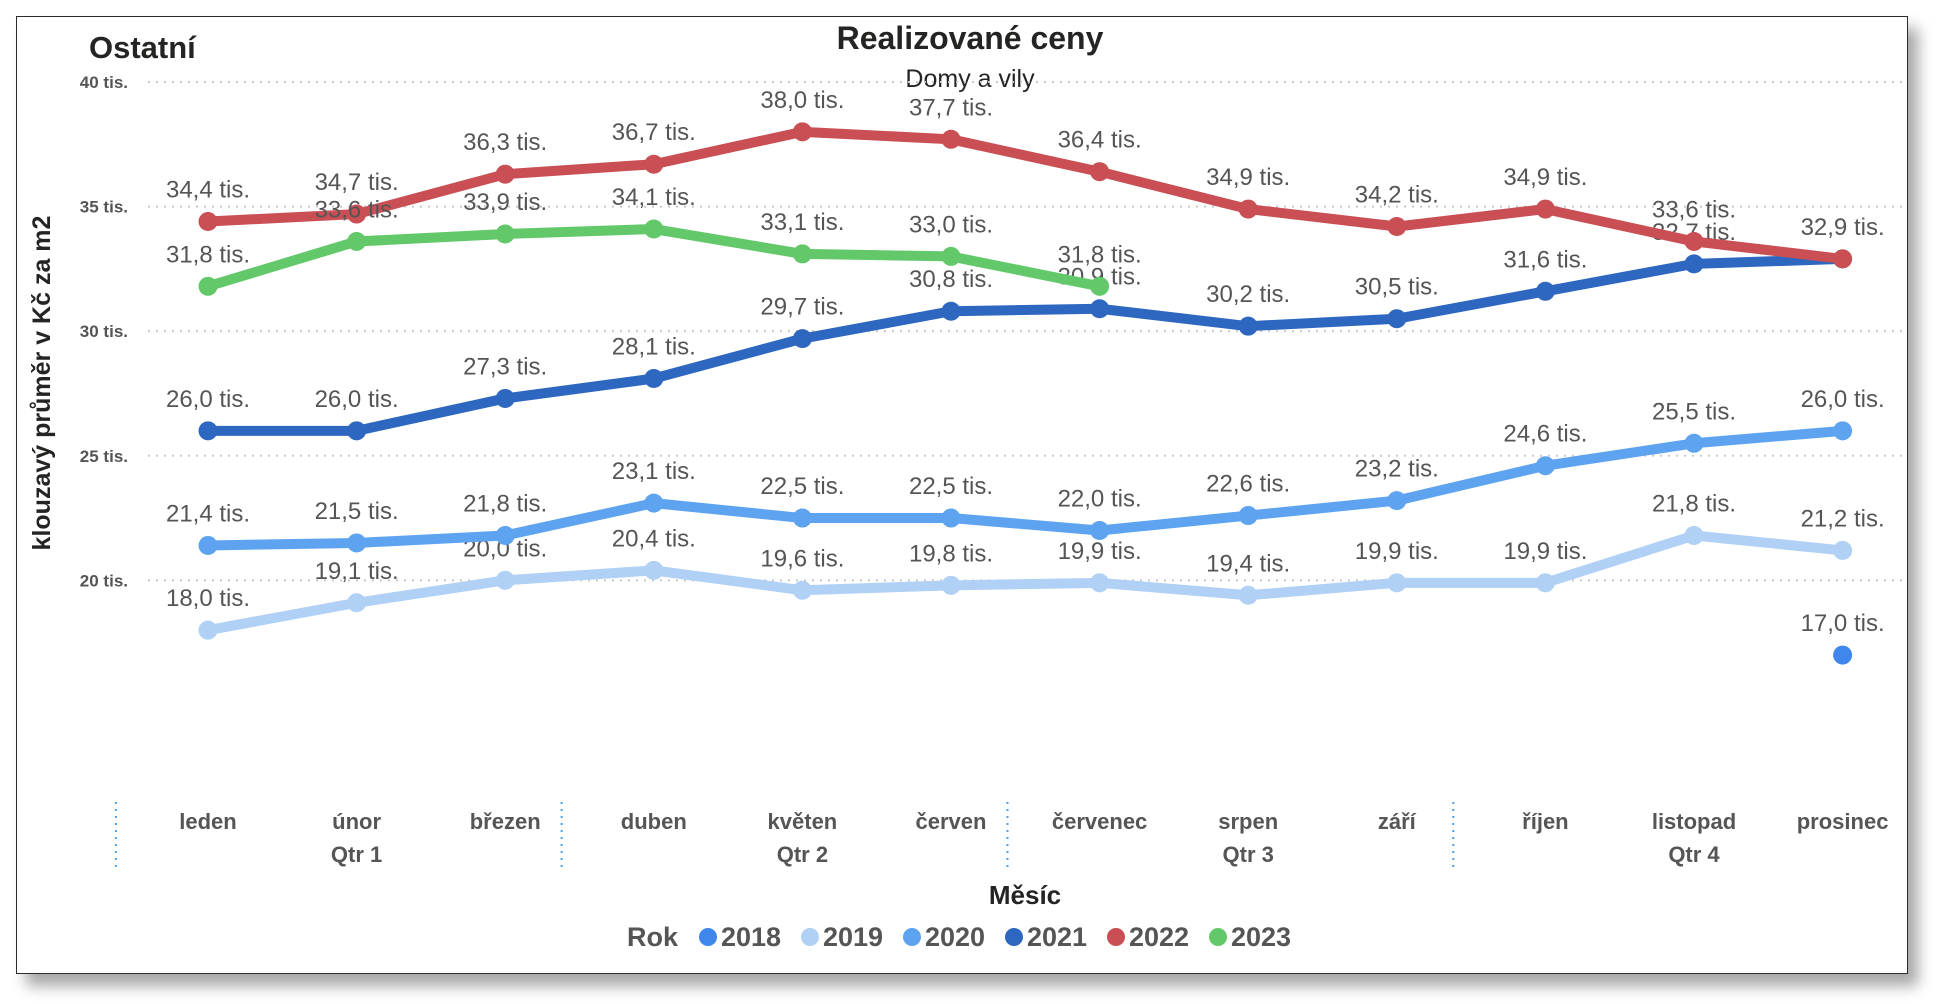  What do you see at coordinates (356, 821) in the screenshot?
I see `x-tick-label: únor` at bounding box center [356, 821].